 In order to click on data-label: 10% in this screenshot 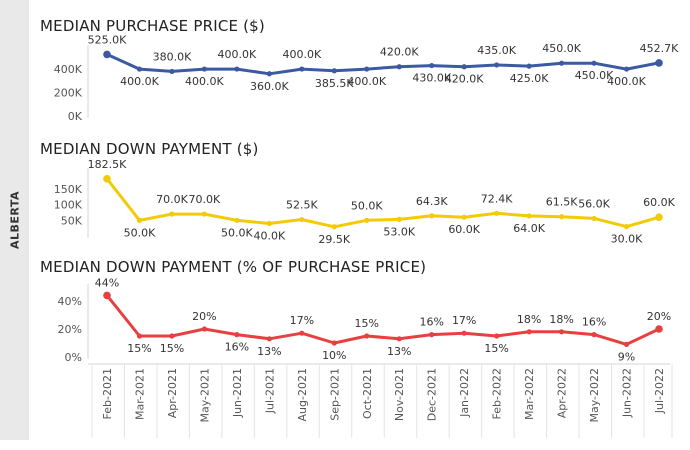, I will do `click(334, 355)`.